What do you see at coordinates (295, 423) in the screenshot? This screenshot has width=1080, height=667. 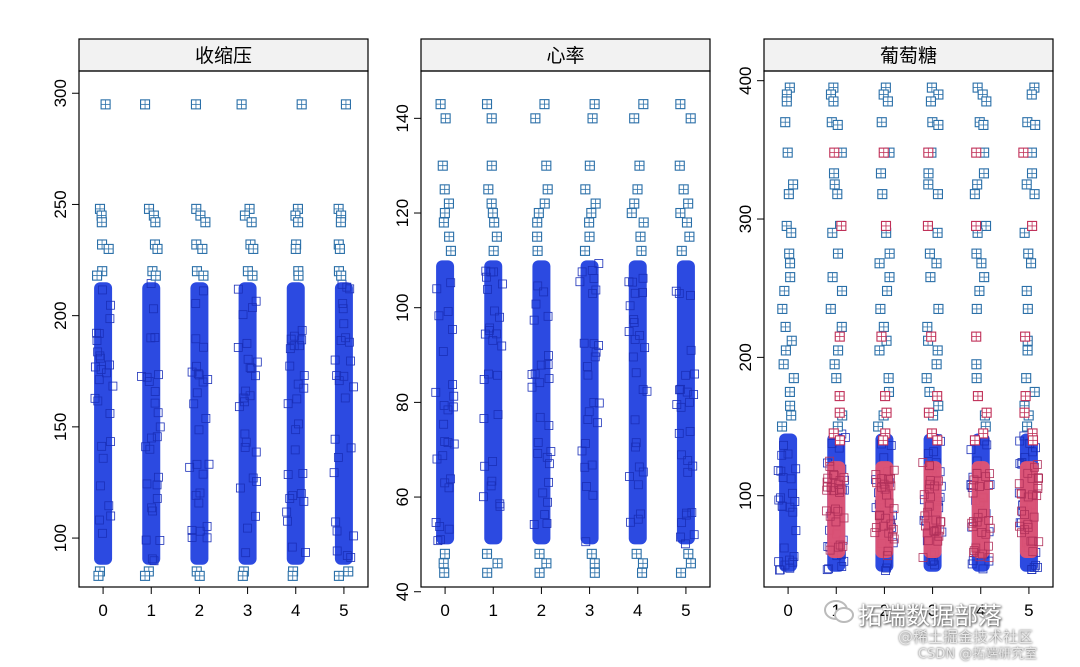 I see `dense-band` at bounding box center [295, 423].